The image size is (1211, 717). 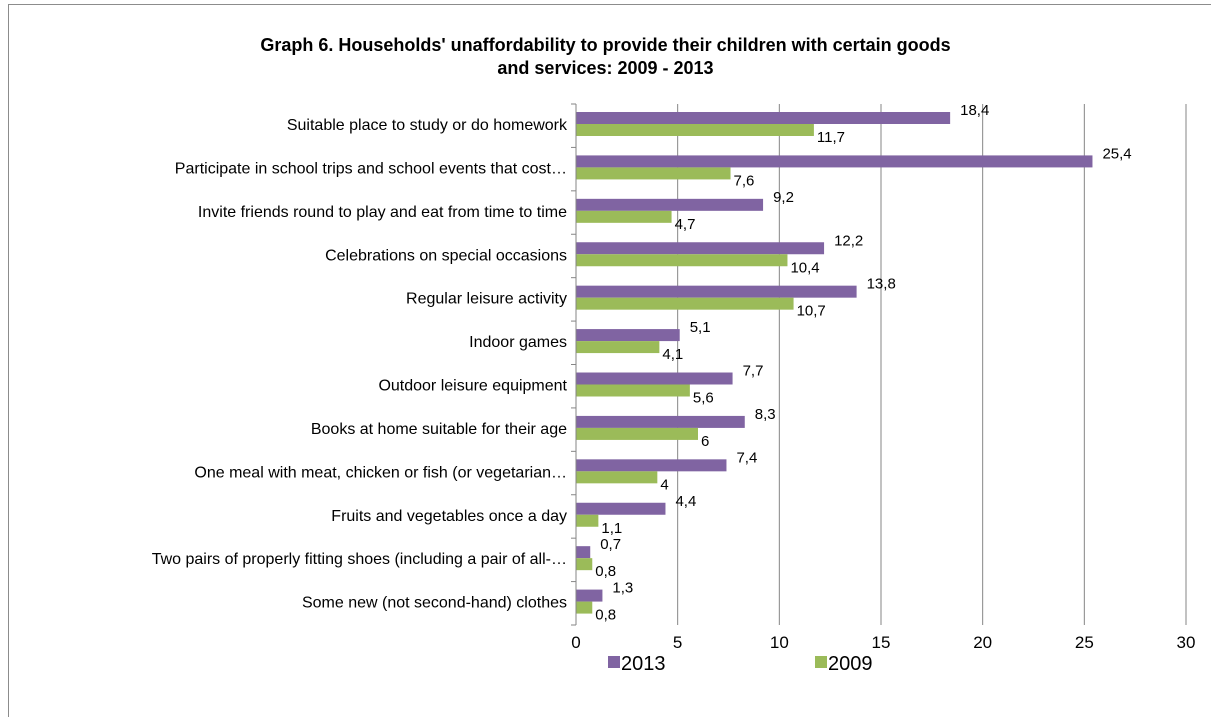 I want to click on data-label-2009: 4, so click(x=664, y=484).